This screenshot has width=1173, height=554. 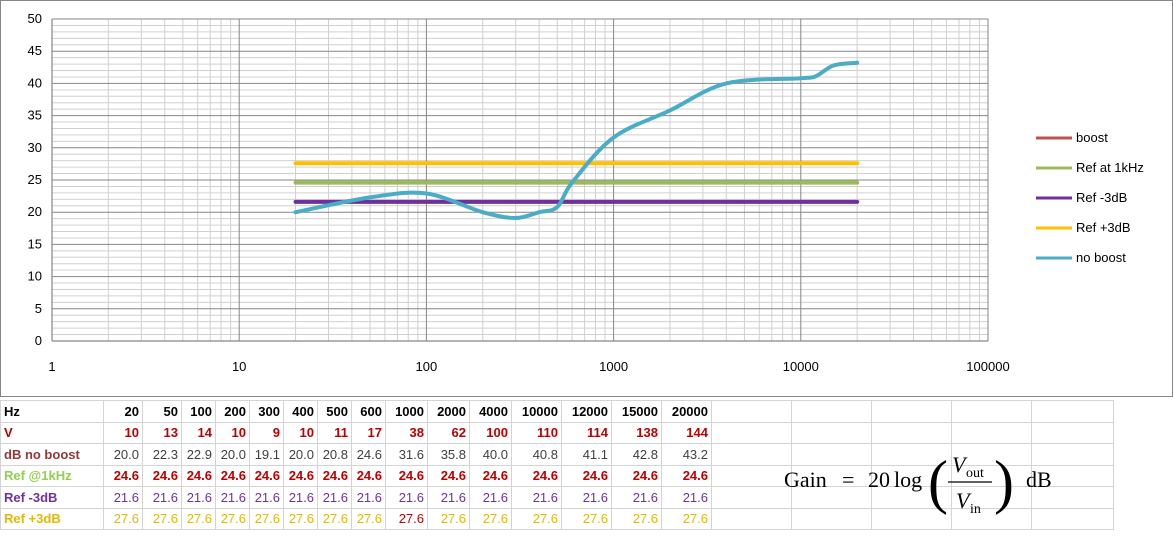 What do you see at coordinates (586, 432) in the screenshot?
I see `table-cell: 114` at bounding box center [586, 432].